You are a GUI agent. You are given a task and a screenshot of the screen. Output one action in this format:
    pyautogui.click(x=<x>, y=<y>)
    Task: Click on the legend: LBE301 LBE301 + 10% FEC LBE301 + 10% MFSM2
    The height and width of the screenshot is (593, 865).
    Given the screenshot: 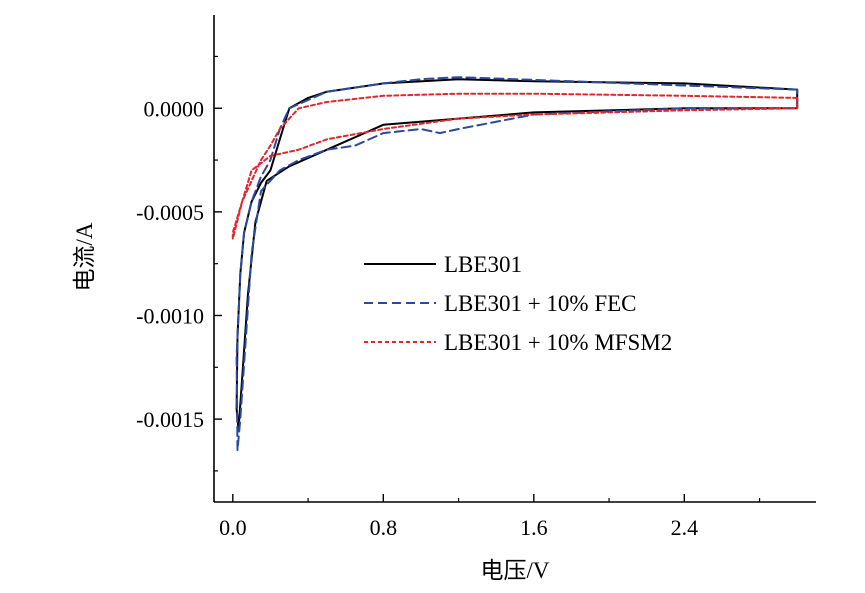 What is the action you would take?
    pyautogui.click(x=518, y=303)
    